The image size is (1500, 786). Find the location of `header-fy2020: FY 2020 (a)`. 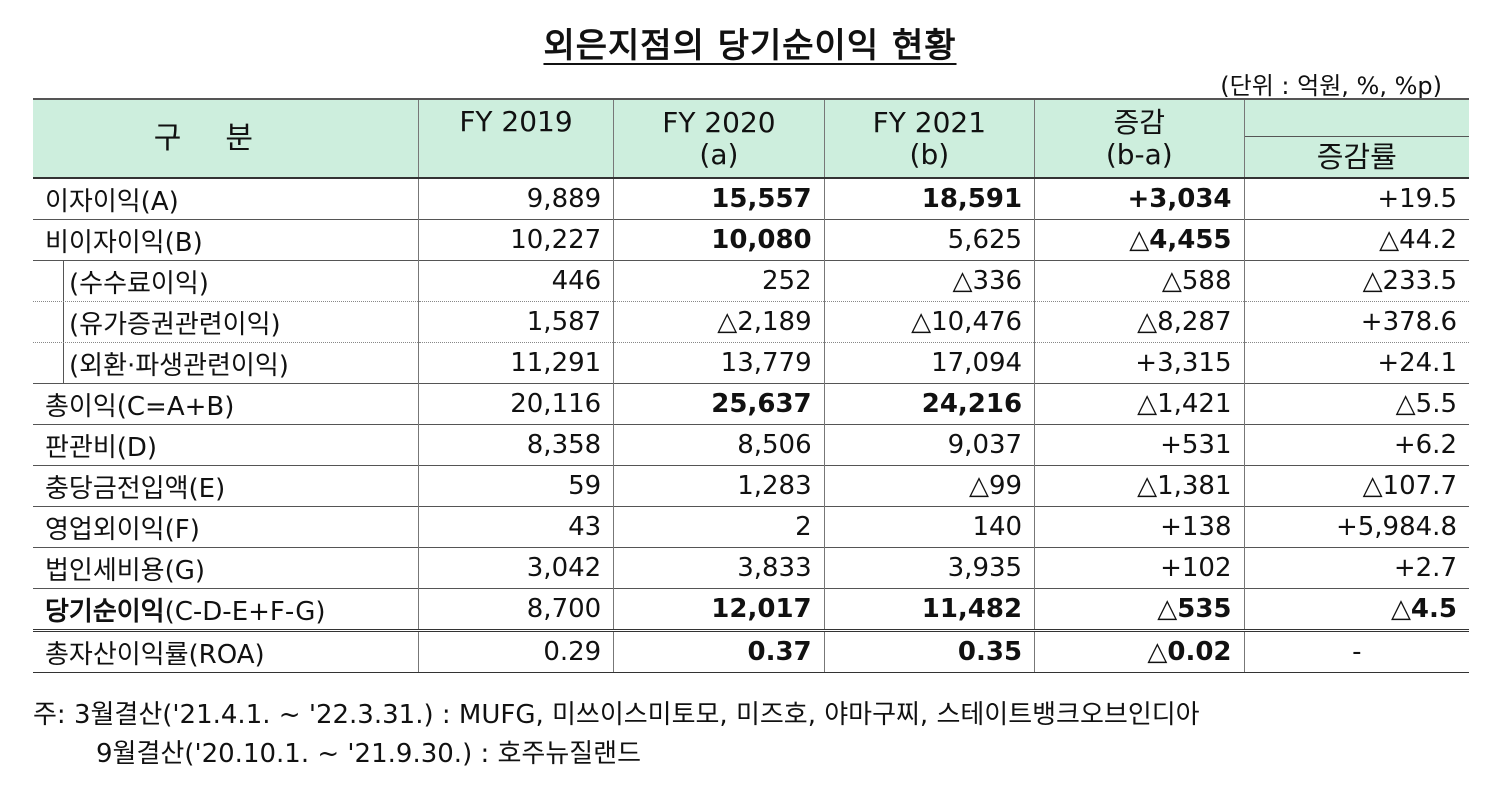

header-fy2020: FY 2020 (a) is located at coordinates (719, 138).